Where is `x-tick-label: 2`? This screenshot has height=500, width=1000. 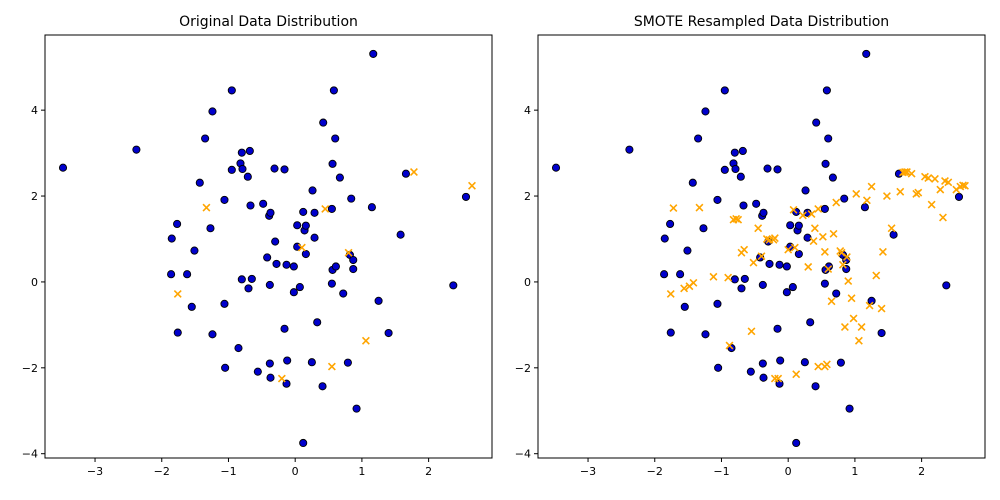 x-tick-label: 2 is located at coordinates (428, 471).